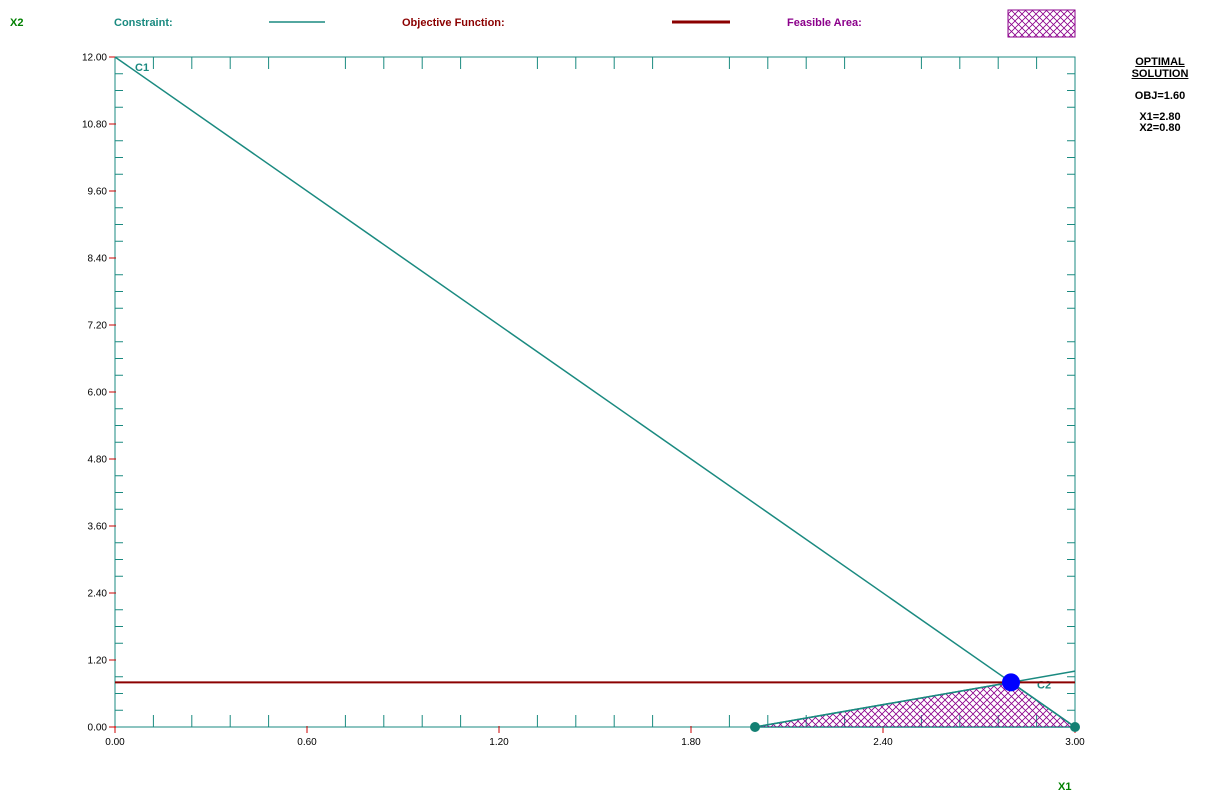 This screenshot has width=1214, height=794. I want to click on constraint-c1-label: C1, so click(142, 68).